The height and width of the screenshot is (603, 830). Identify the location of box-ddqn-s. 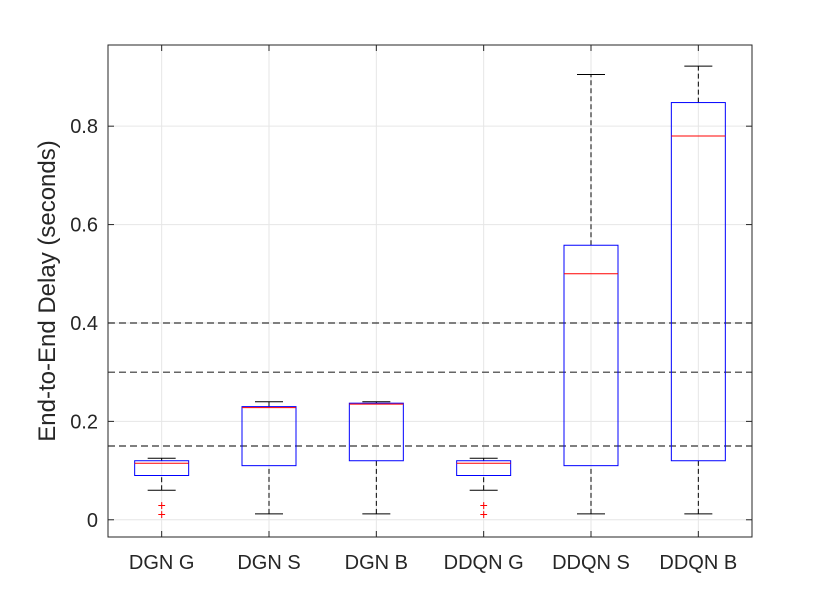
(591, 294).